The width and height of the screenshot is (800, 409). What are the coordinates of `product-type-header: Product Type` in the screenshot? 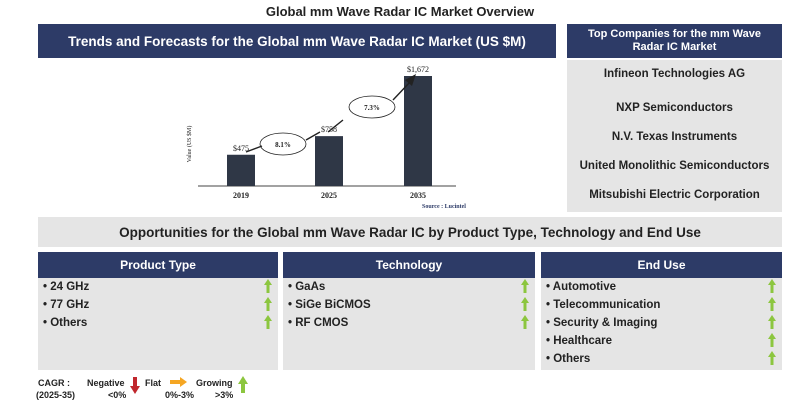 It's located at (158, 265).